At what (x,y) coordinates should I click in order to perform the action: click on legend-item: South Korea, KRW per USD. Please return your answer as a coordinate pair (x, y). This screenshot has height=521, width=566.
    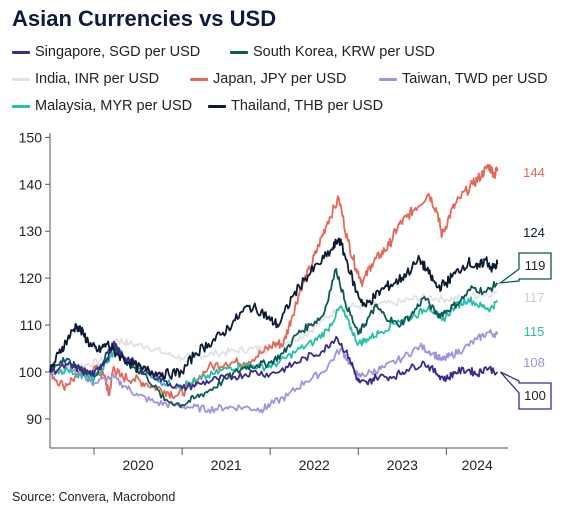
    Looking at the image, I should click on (332, 52).